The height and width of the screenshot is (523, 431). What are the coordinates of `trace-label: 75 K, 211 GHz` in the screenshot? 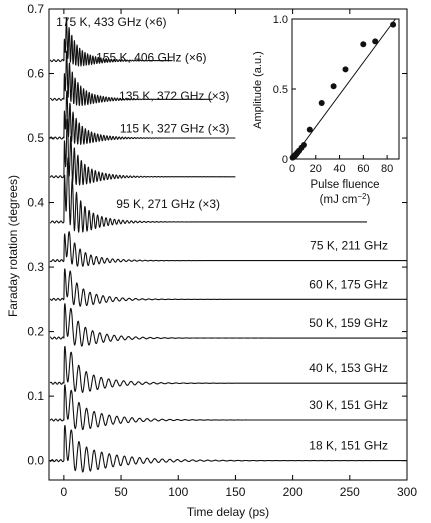 It's located at (349, 246).